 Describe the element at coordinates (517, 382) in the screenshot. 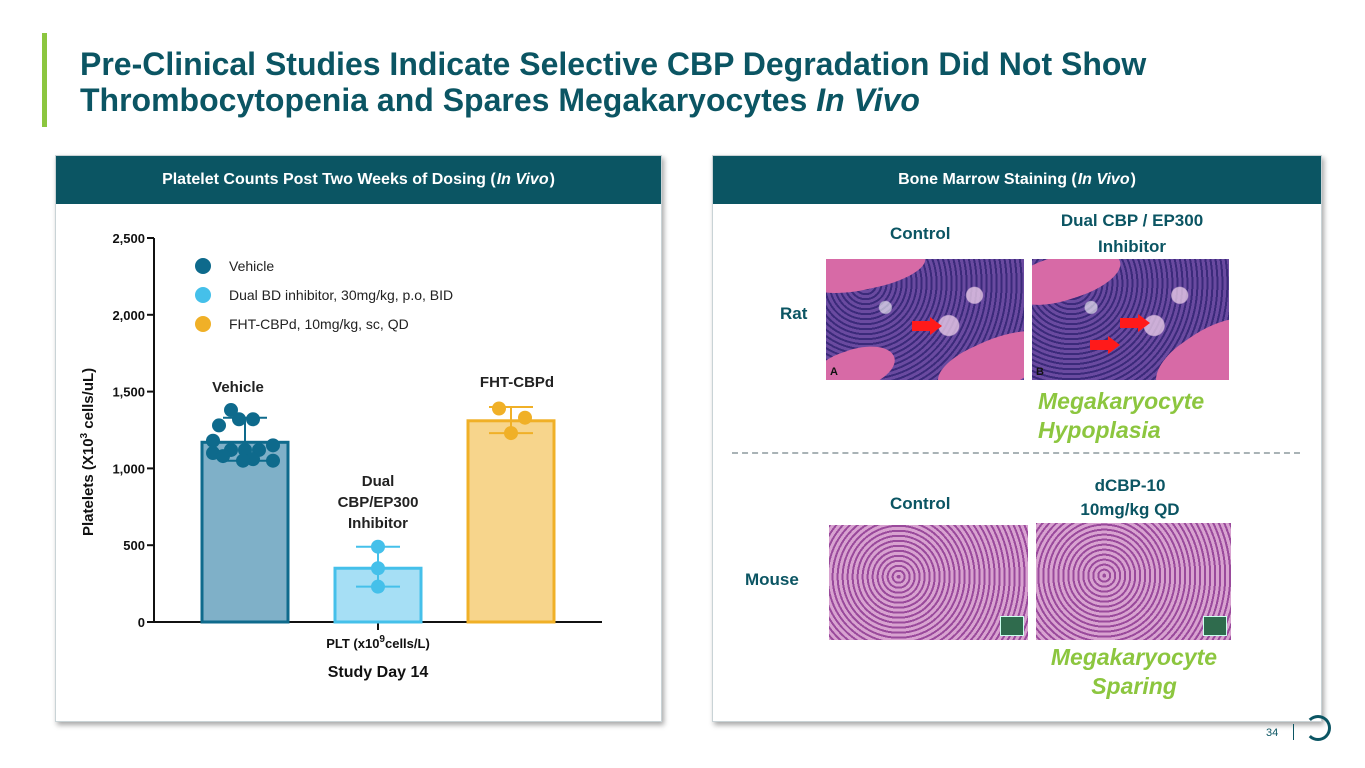

I see `bar-label: FHT-CBPd` at that location.